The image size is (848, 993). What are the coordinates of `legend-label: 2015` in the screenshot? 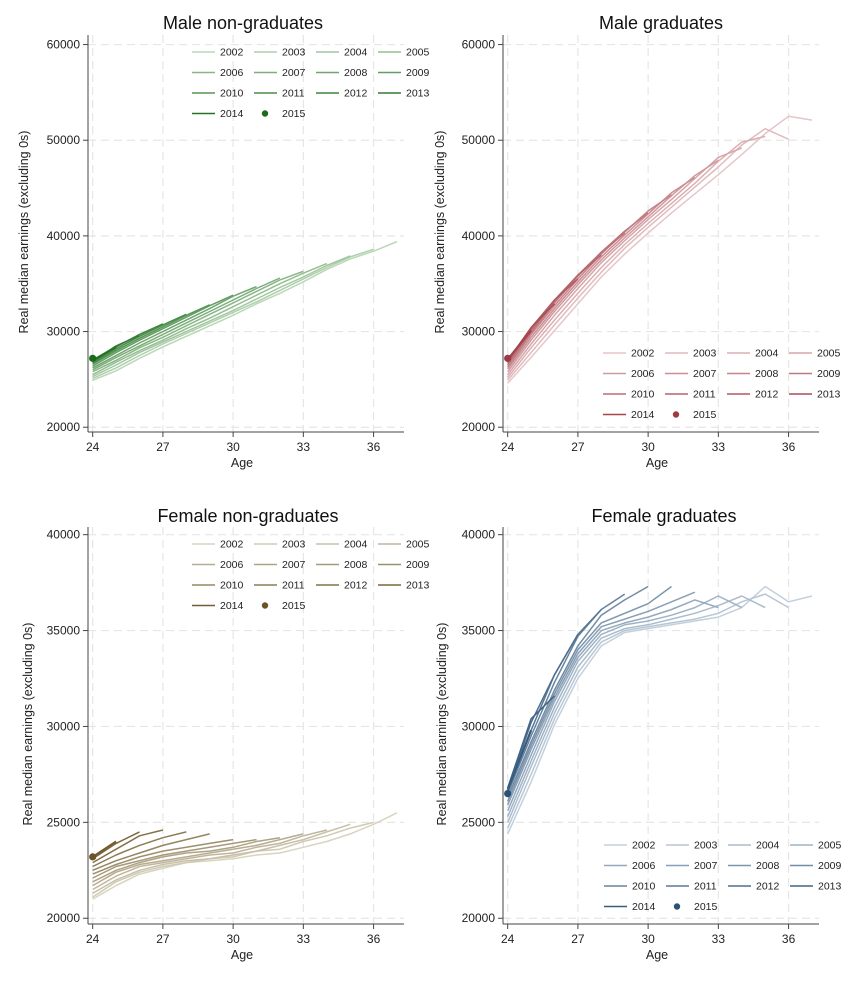 It's located at (705, 415).